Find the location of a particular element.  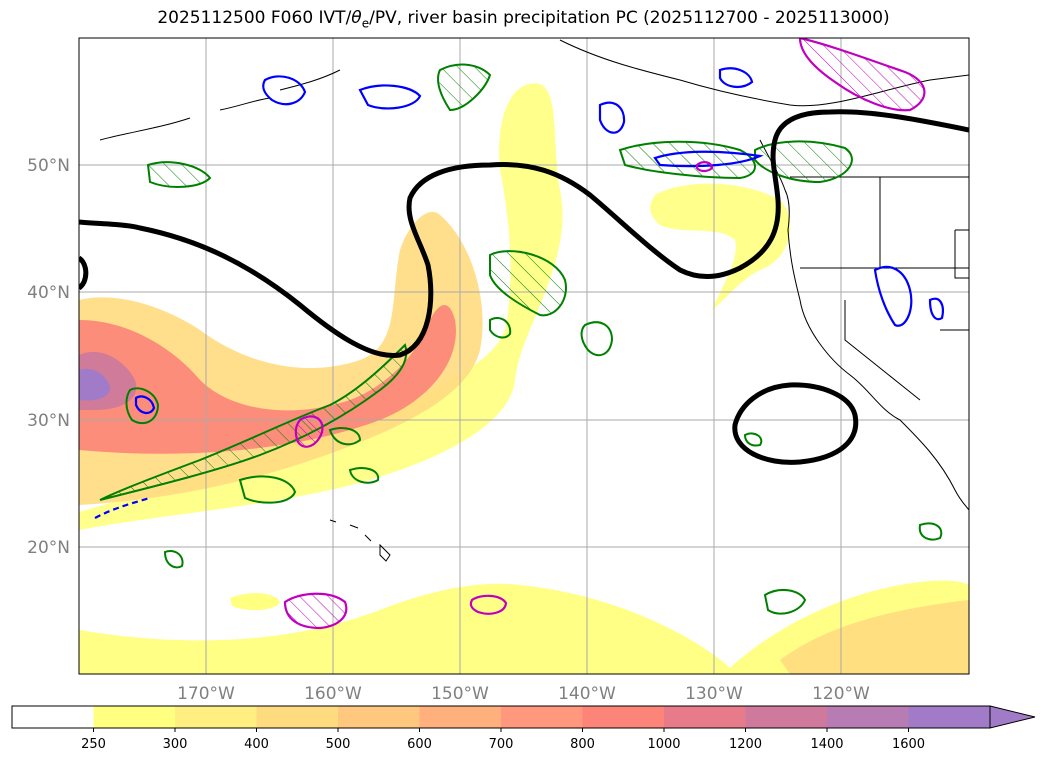

pv-contour-gulf is located at coordinates (612, 117).